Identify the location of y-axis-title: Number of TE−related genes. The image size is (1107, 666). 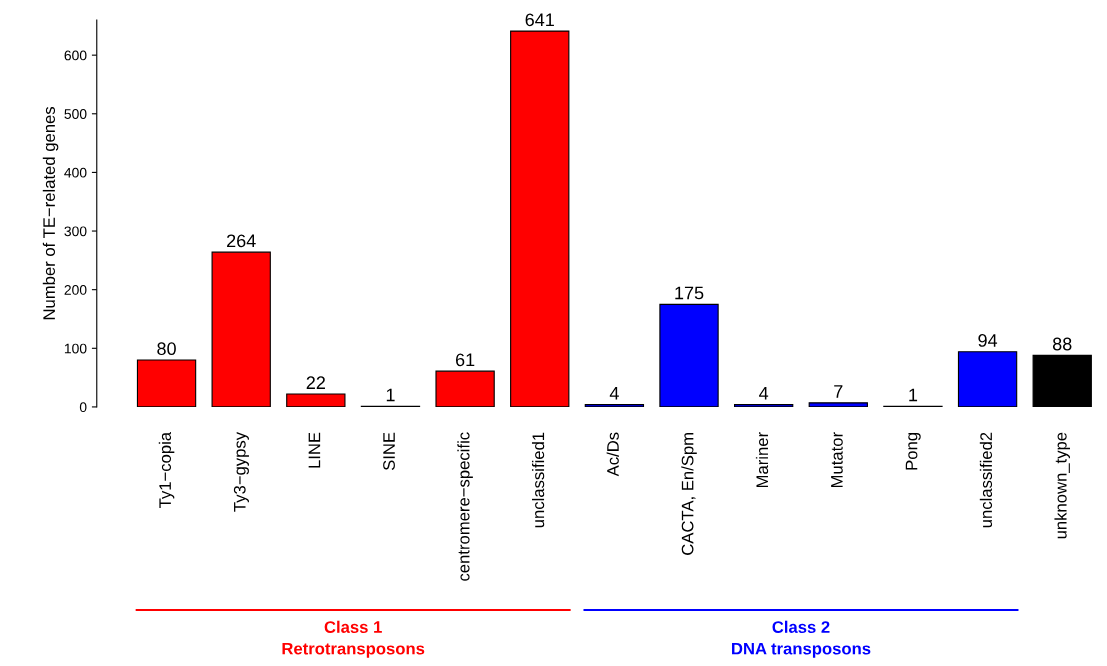
(50, 213).